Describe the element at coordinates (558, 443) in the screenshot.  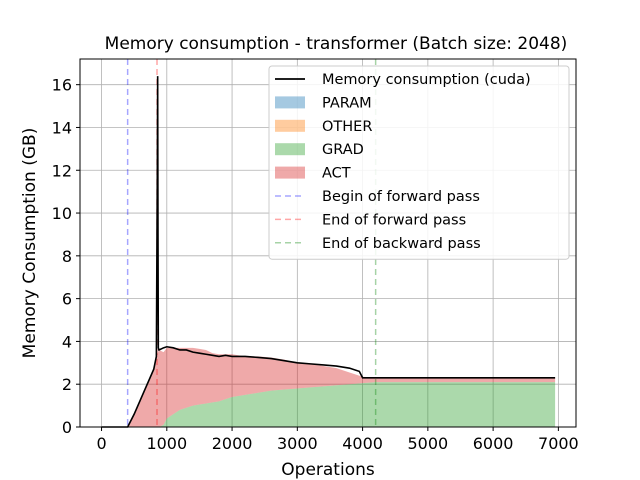
I see `x-tick-label: 7000` at that location.